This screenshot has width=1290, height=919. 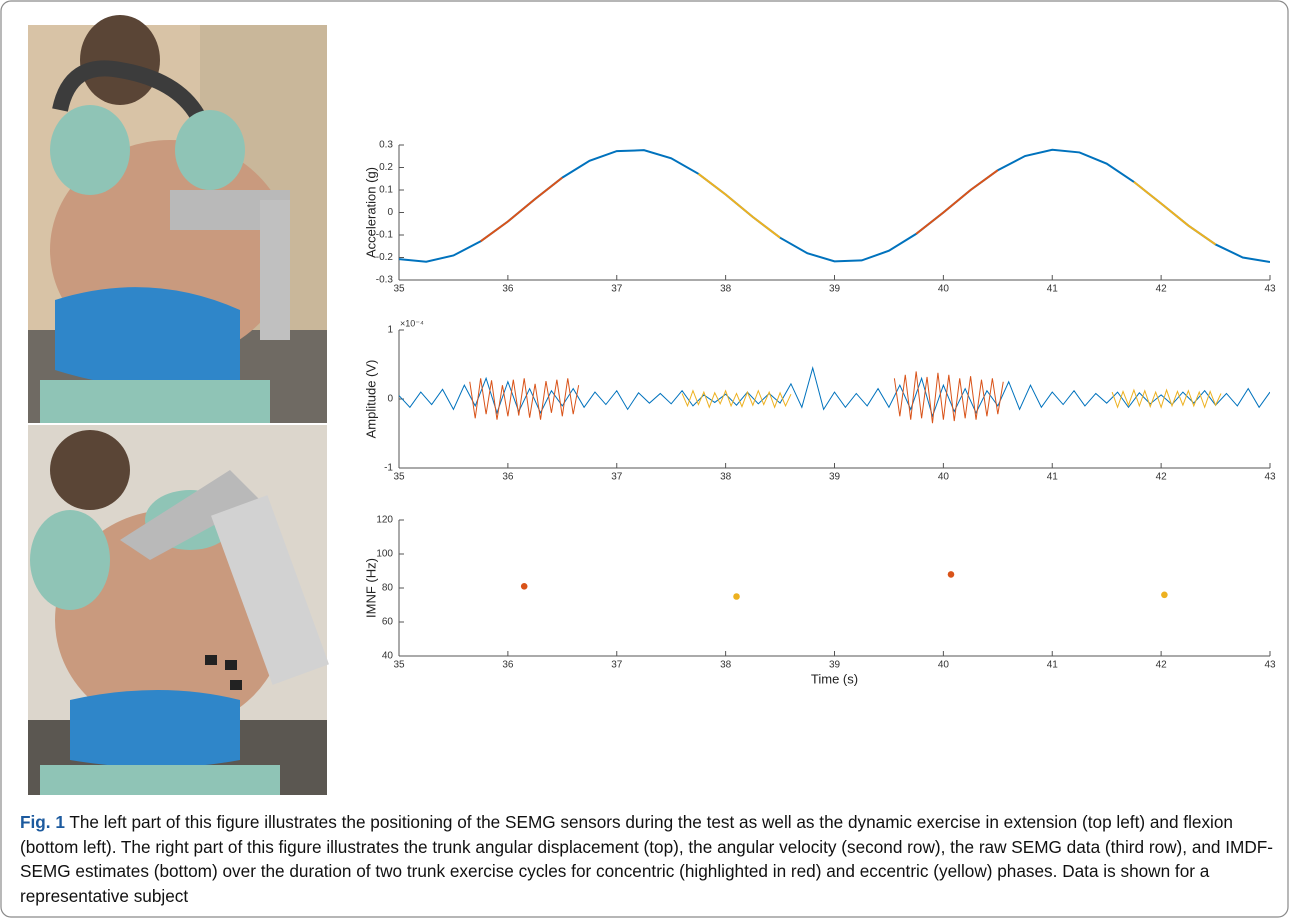 What do you see at coordinates (388, 468) in the screenshot?
I see `y-tick-label: -1` at bounding box center [388, 468].